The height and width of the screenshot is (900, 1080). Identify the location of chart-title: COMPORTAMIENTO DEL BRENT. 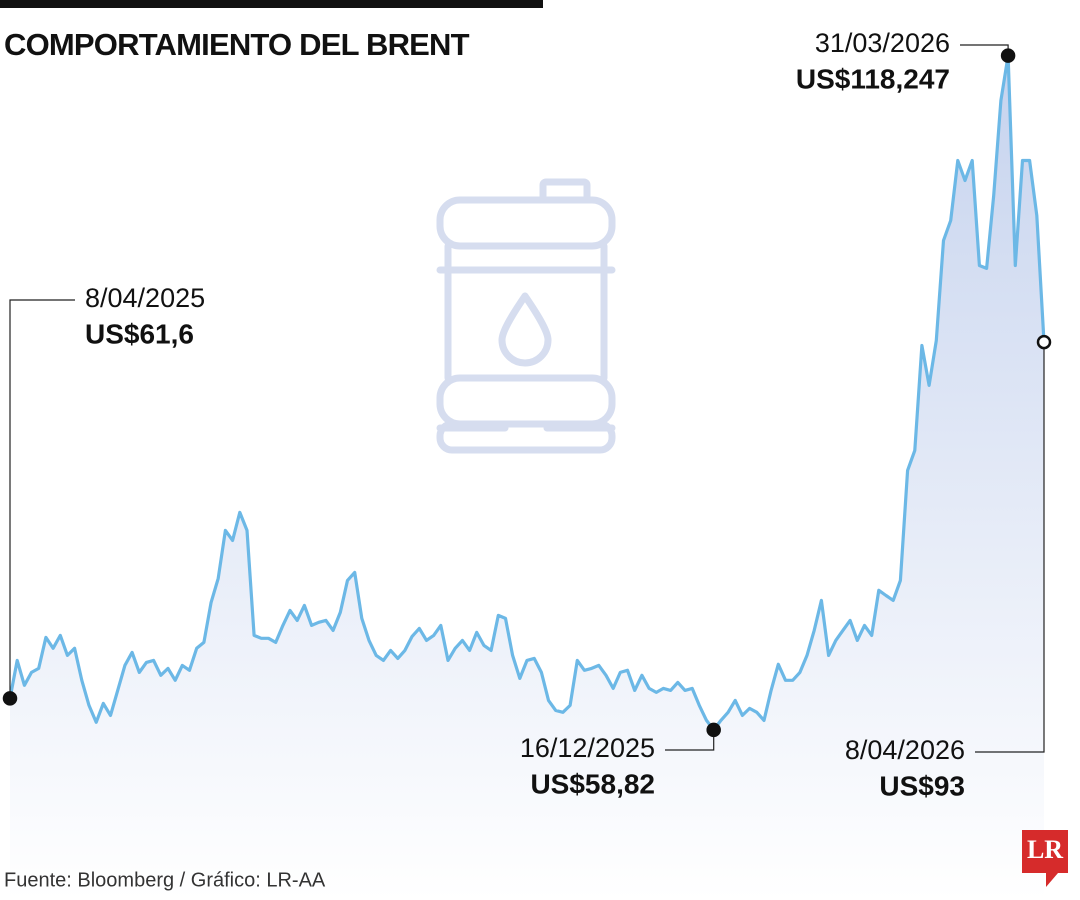
(237, 44).